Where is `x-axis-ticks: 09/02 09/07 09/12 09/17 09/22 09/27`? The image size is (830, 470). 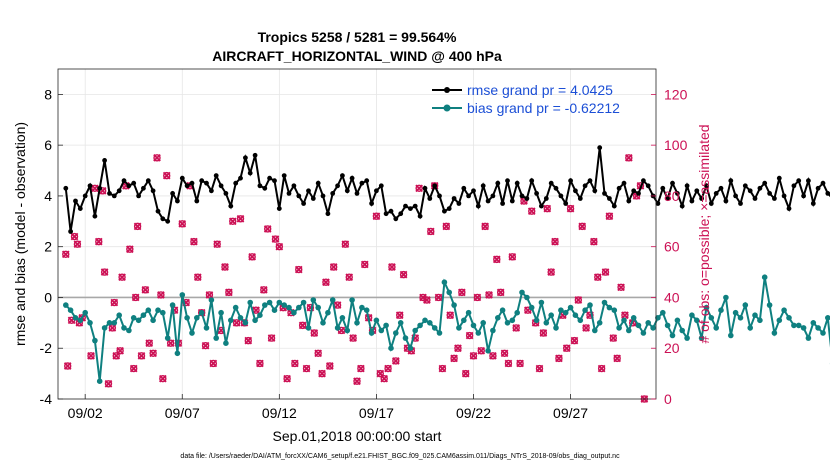
x-axis-ticks: 09/02 09/07 09/12 09/17 09/22 09/27 is located at coordinates (328, 407).